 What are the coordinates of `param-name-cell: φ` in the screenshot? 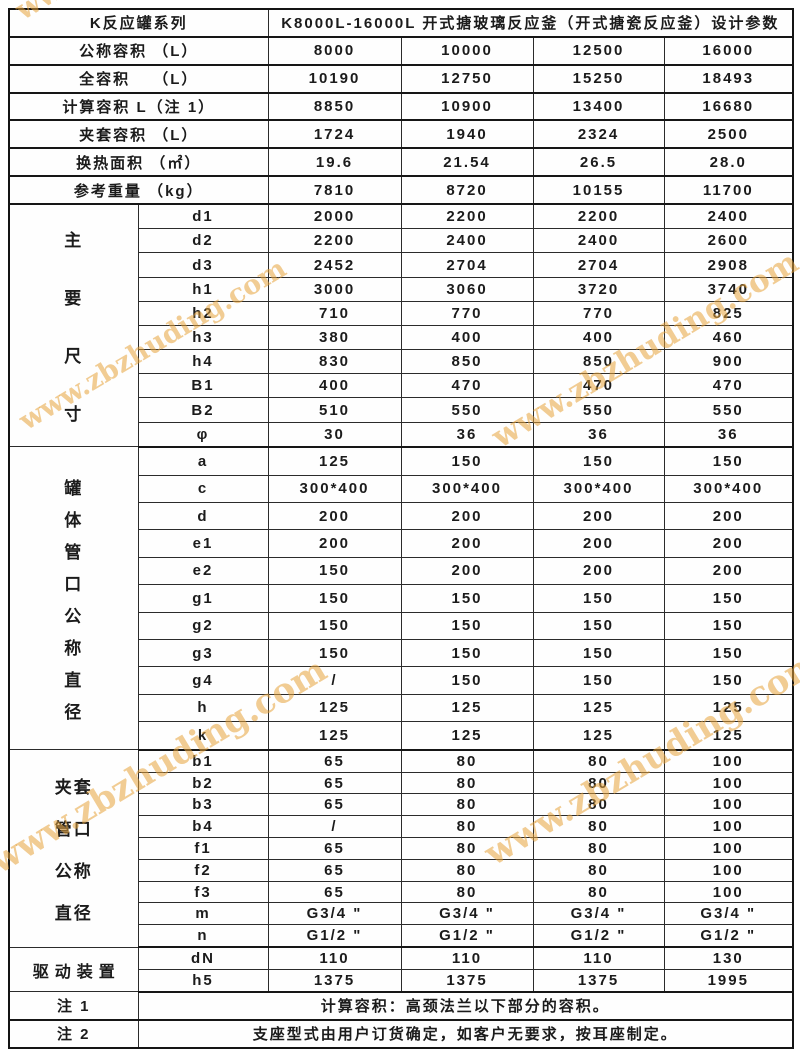 It's located at (203, 434).